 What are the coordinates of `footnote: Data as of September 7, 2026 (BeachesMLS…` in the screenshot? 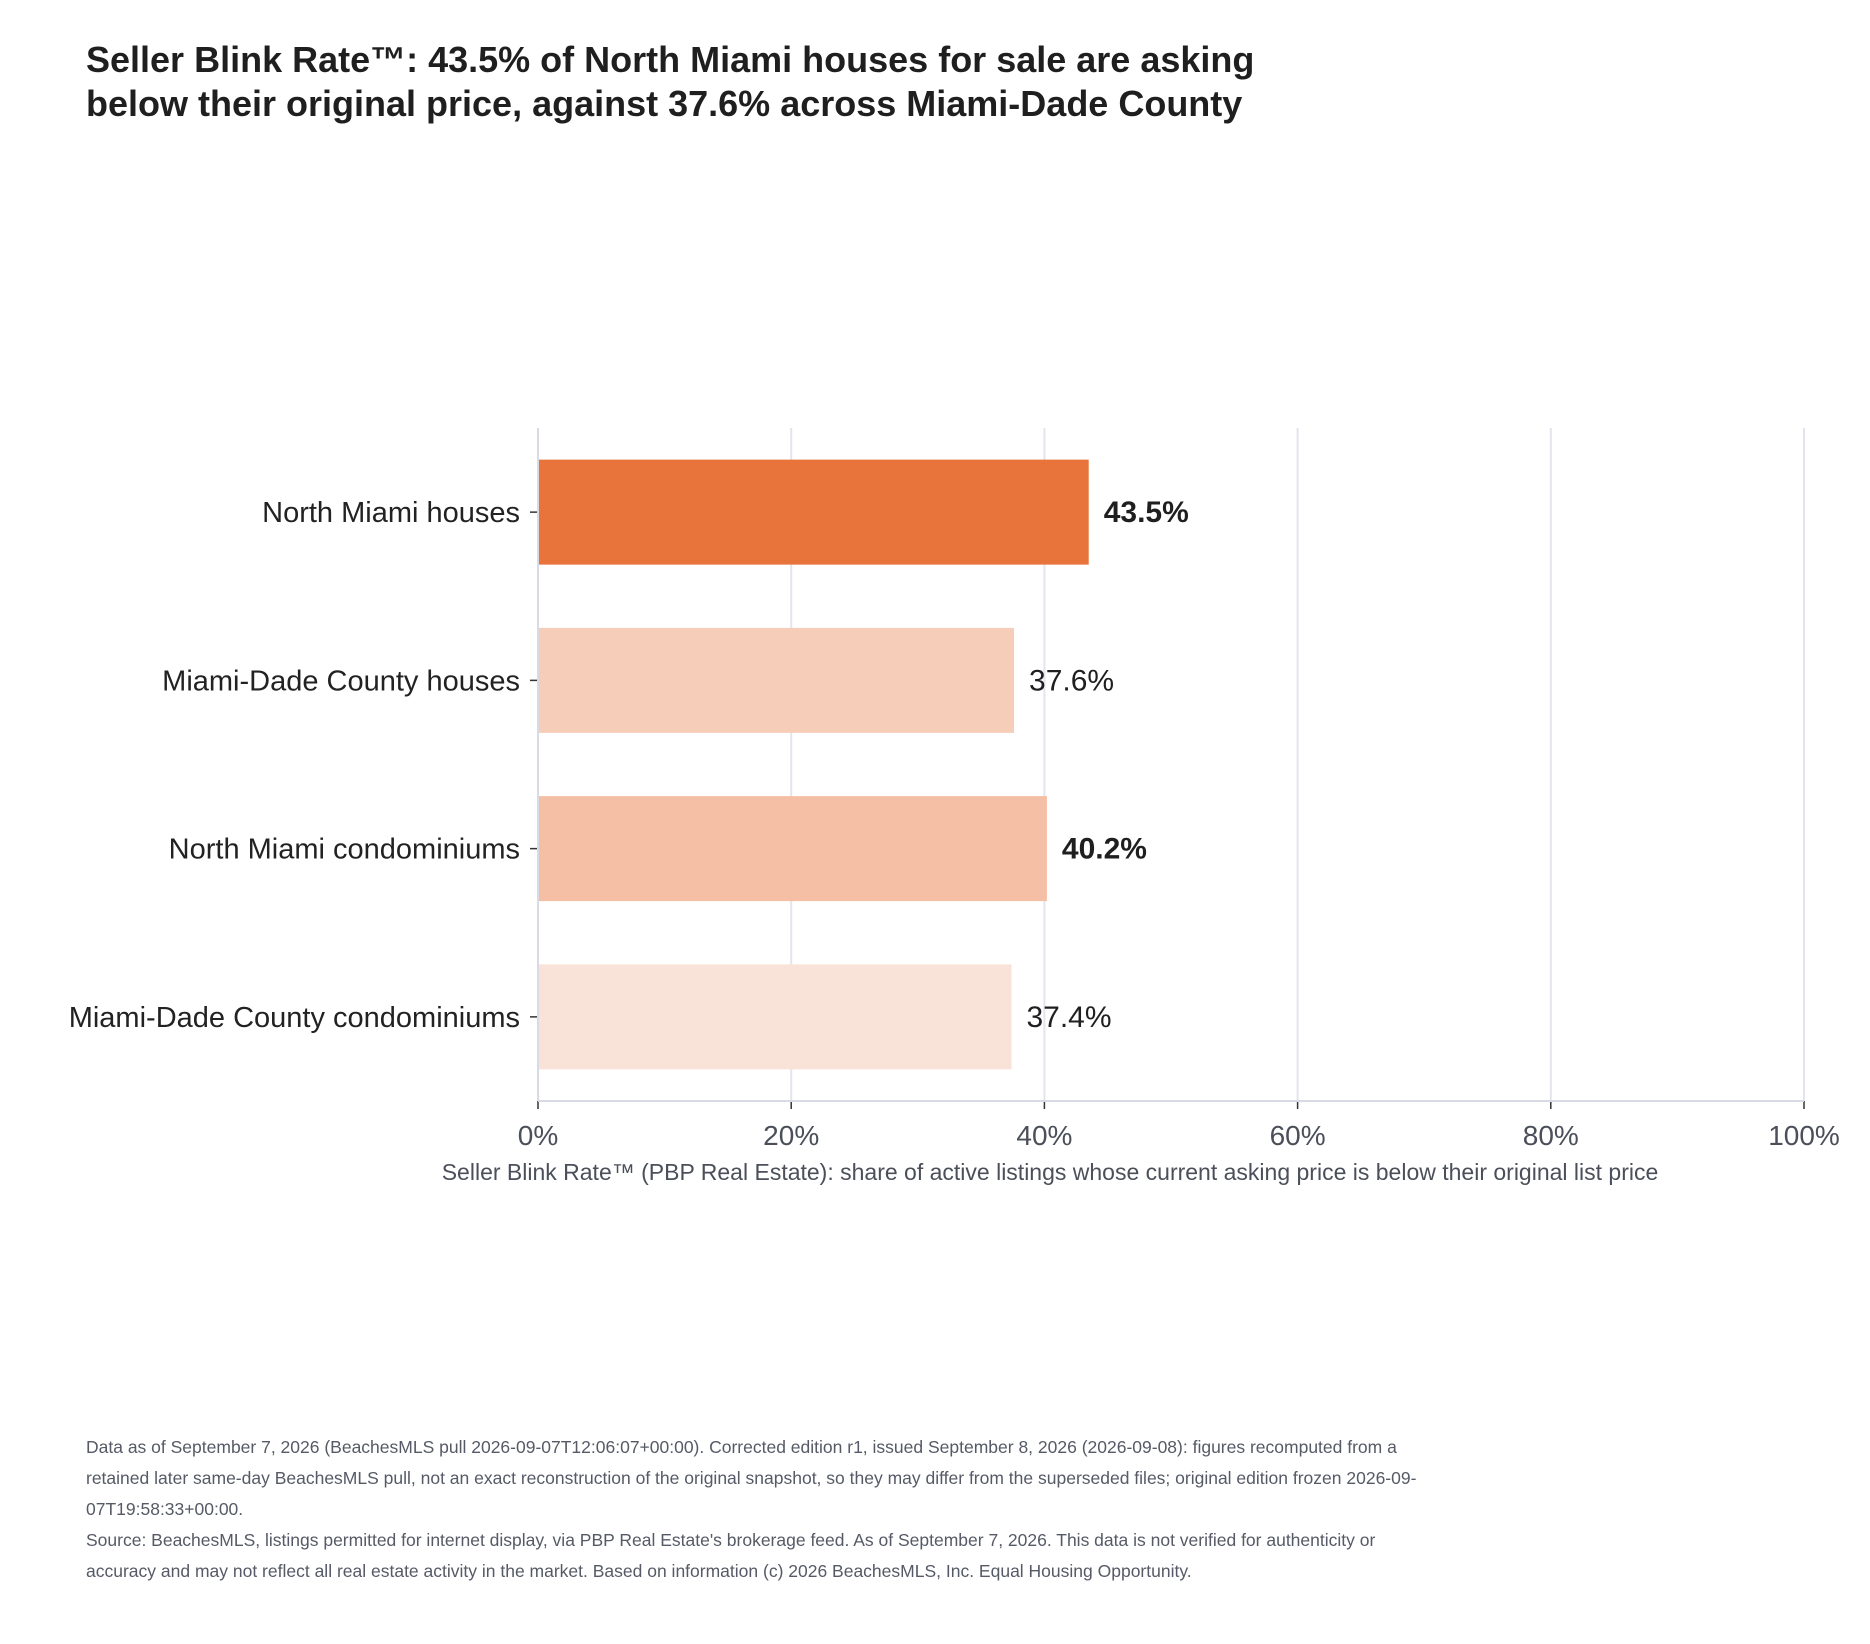 It's located at (761, 1509).